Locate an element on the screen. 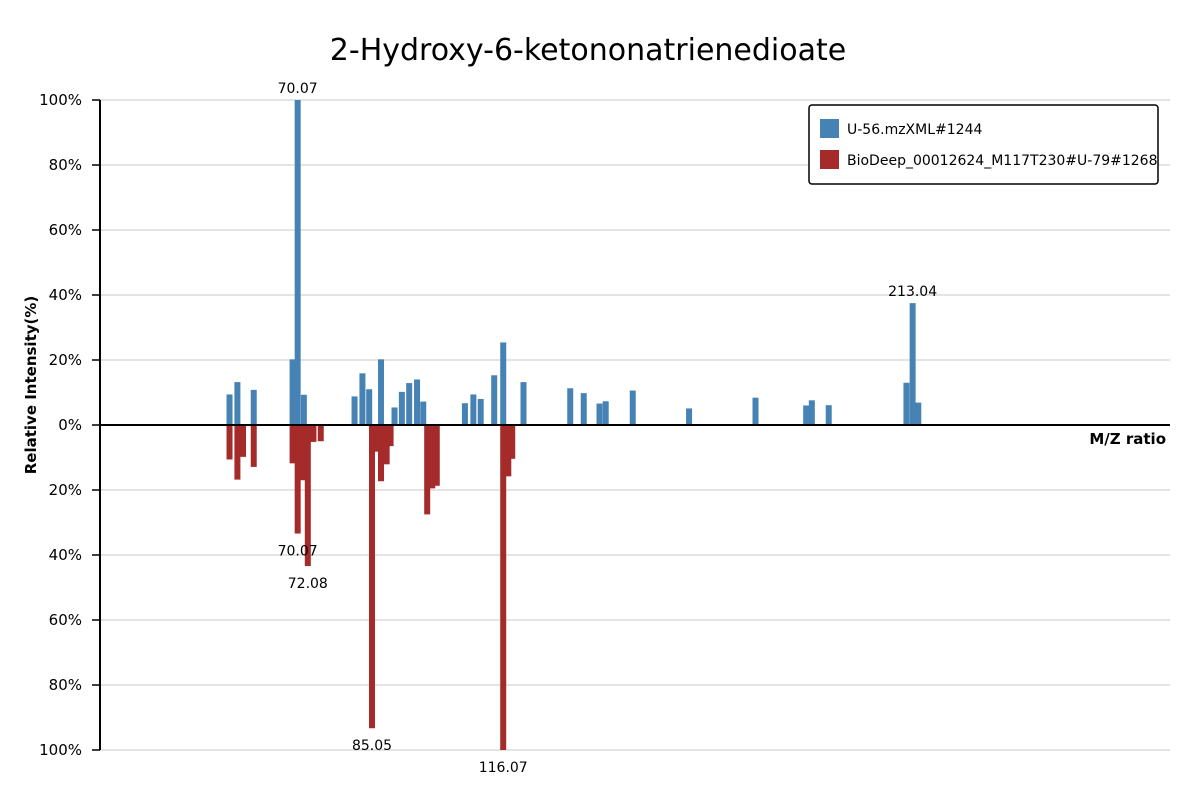 This screenshot has width=1200, height=800. chart-title: 2-Hydroxy-6-ketononatrienedioate is located at coordinates (588, 50).